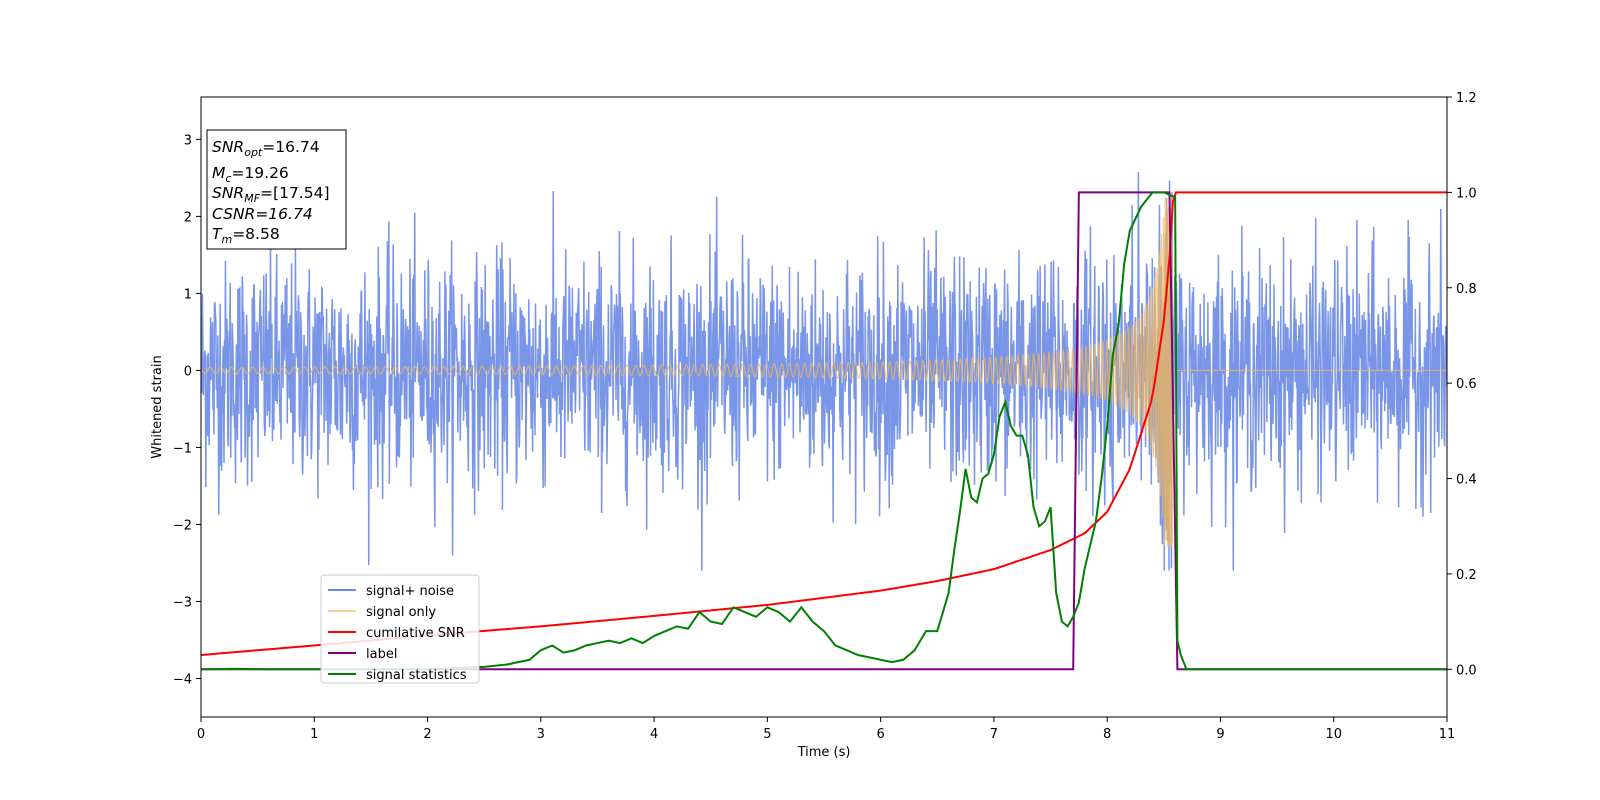  What do you see at coordinates (262, 214) in the screenshot?
I see `info-csnr: CSNR=16.74` at bounding box center [262, 214].